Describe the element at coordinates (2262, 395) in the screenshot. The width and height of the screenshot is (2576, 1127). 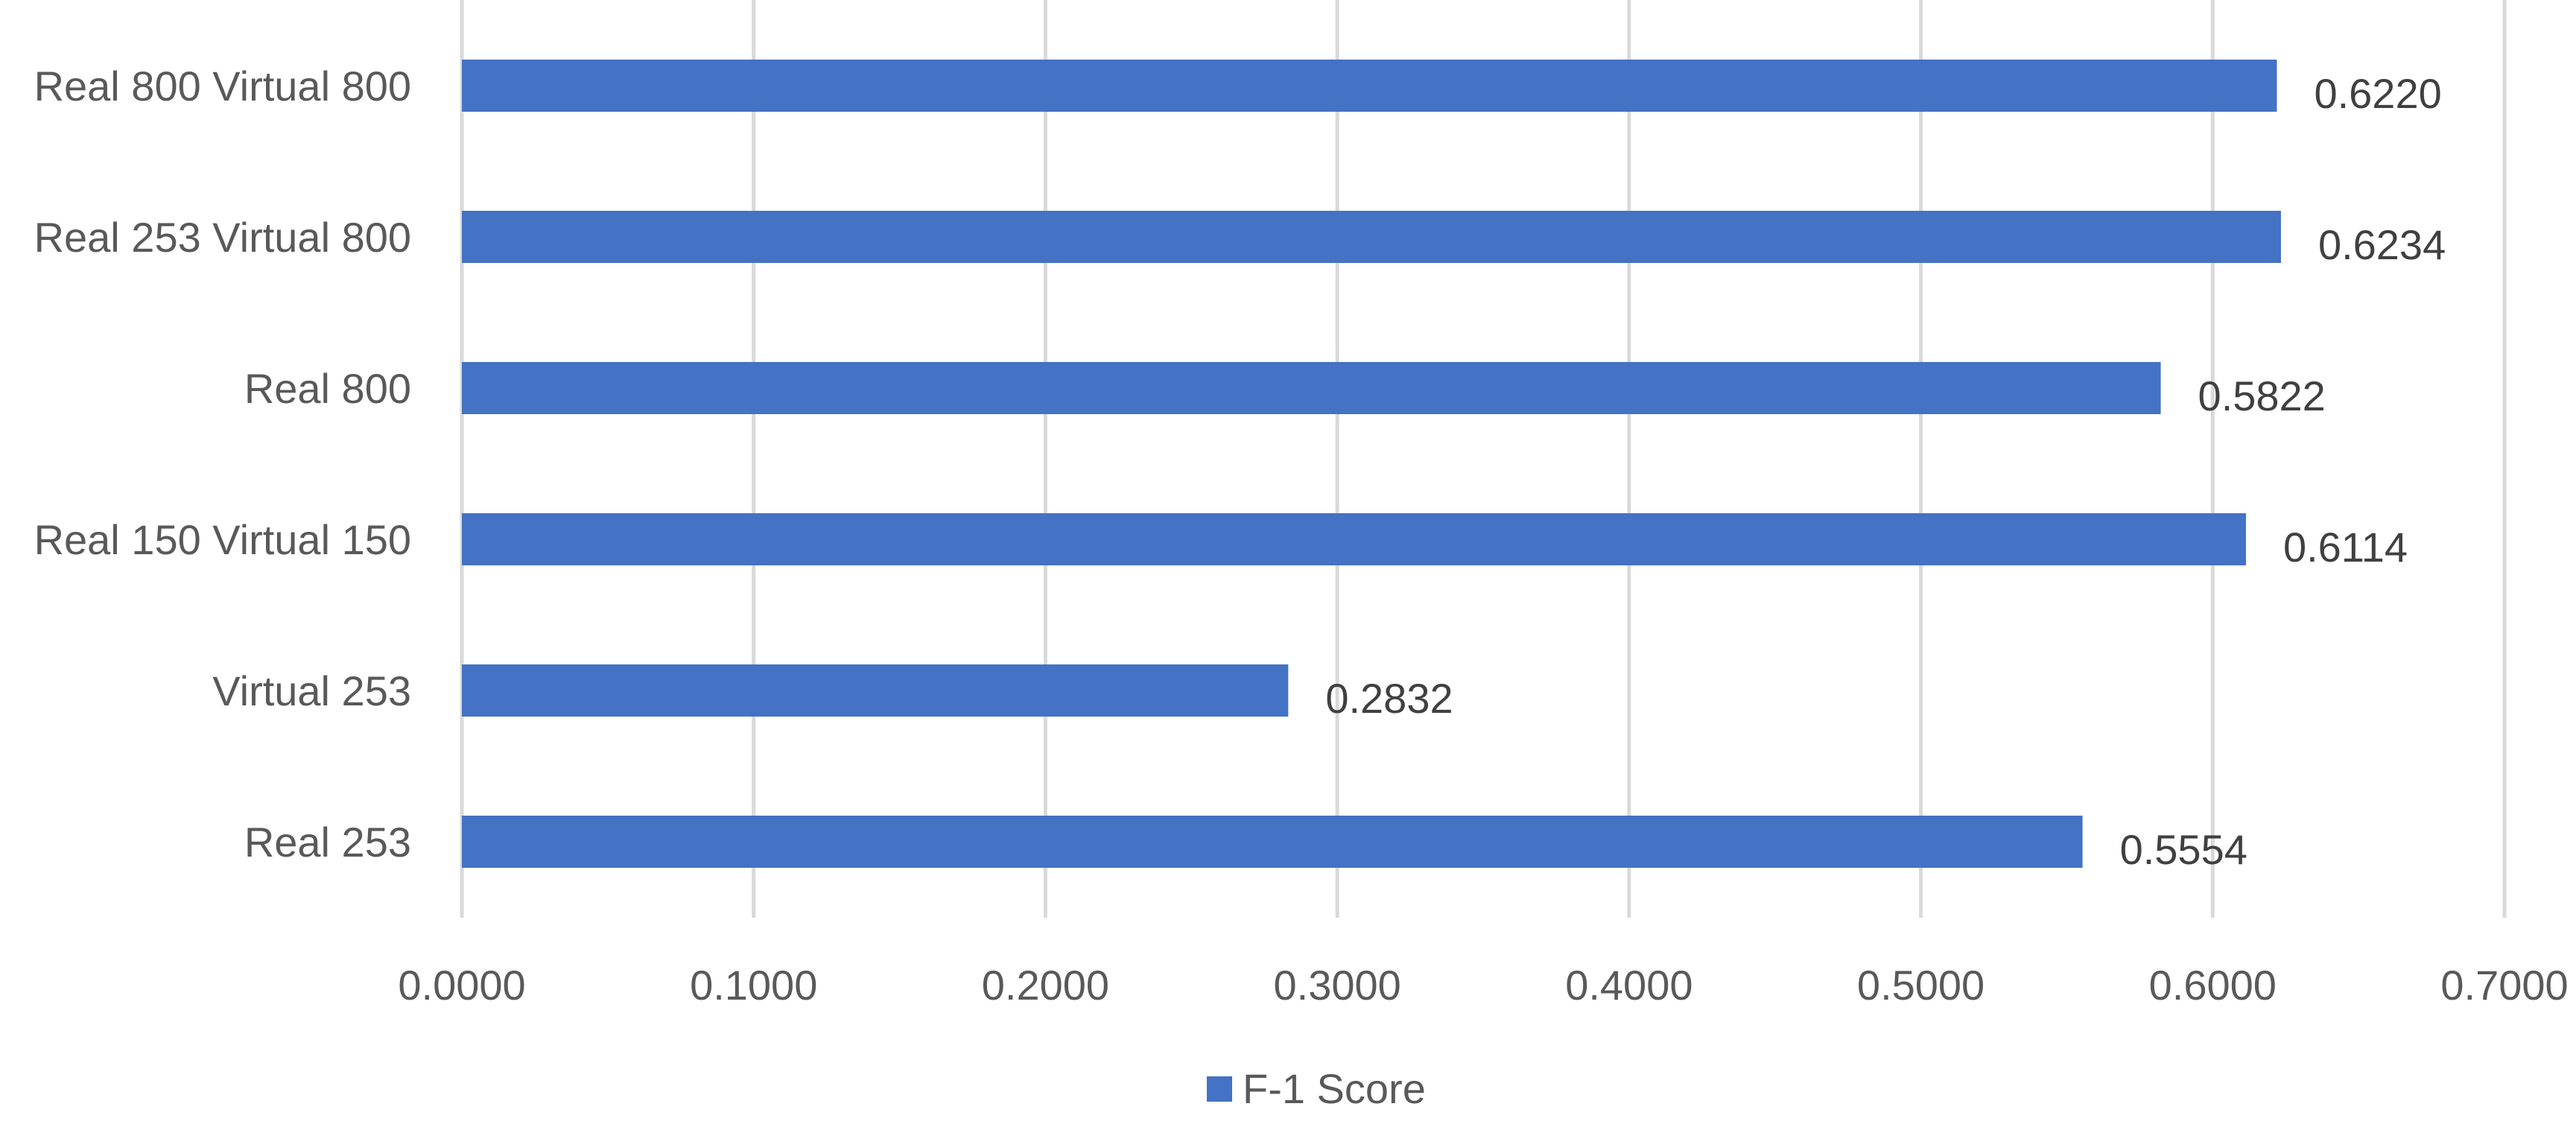
I see `data-label: 0.5822` at that location.